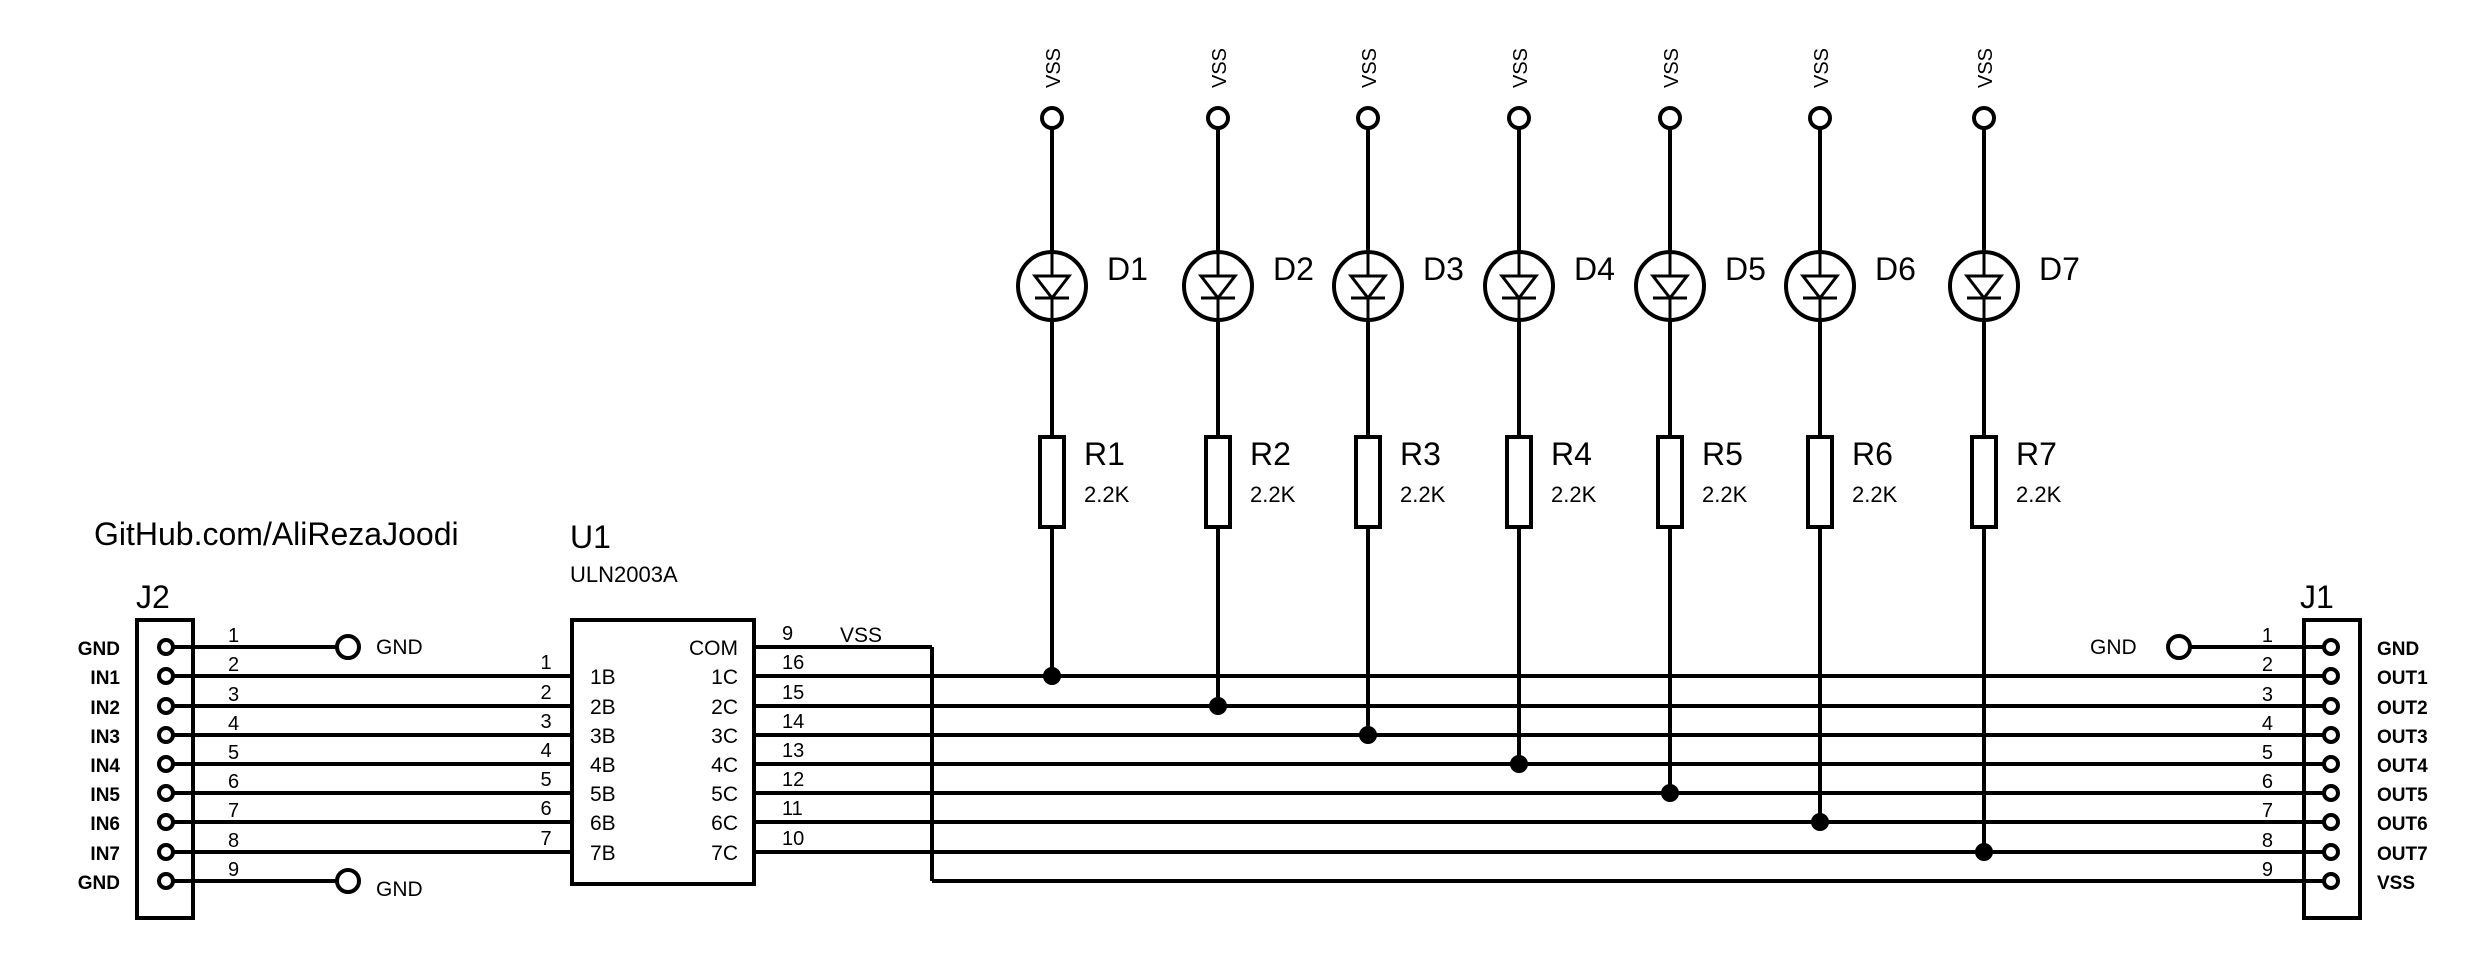 The height and width of the screenshot is (976, 2491). Describe the element at coordinates (724, 765) in the screenshot. I see `u1-right-pin-name: 4C` at that location.